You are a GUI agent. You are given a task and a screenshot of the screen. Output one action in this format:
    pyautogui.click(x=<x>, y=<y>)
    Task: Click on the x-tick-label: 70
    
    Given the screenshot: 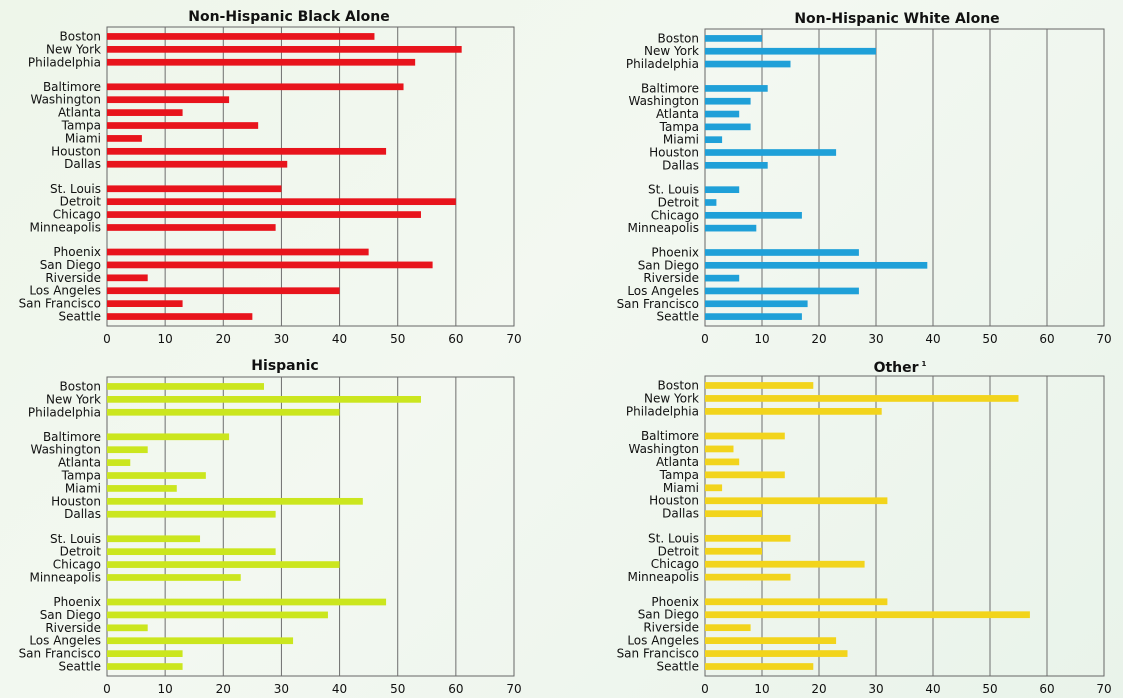 What is the action you would take?
    pyautogui.click(x=1103, y=689)
    